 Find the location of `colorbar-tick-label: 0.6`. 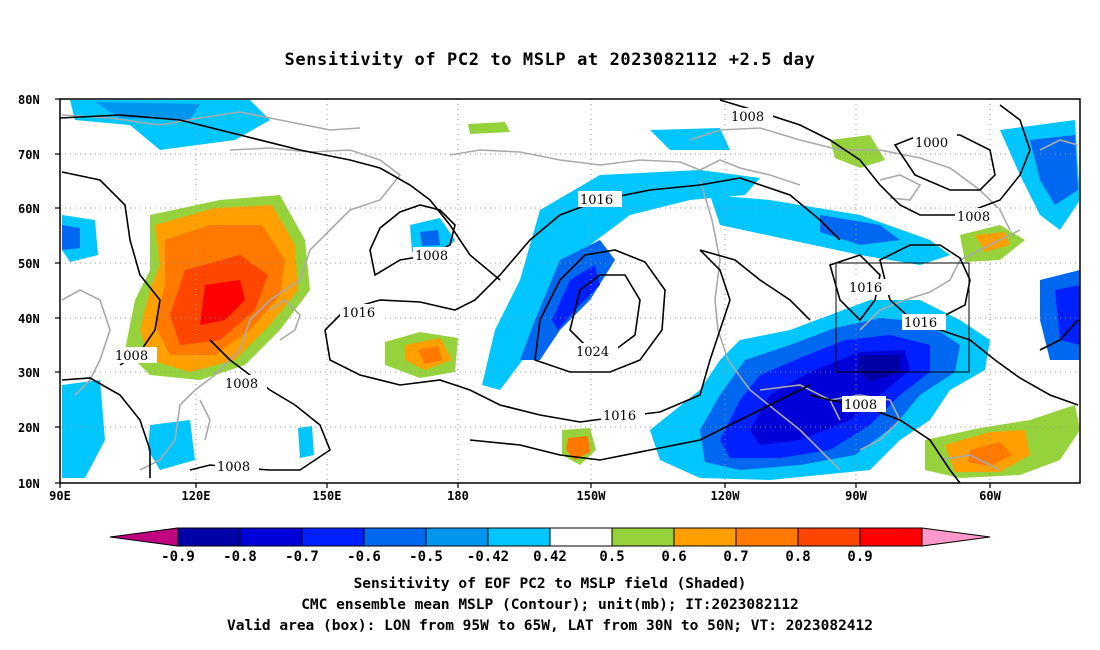

colorbar-tick-label: 0.6 is located at coordinates (673, 557).